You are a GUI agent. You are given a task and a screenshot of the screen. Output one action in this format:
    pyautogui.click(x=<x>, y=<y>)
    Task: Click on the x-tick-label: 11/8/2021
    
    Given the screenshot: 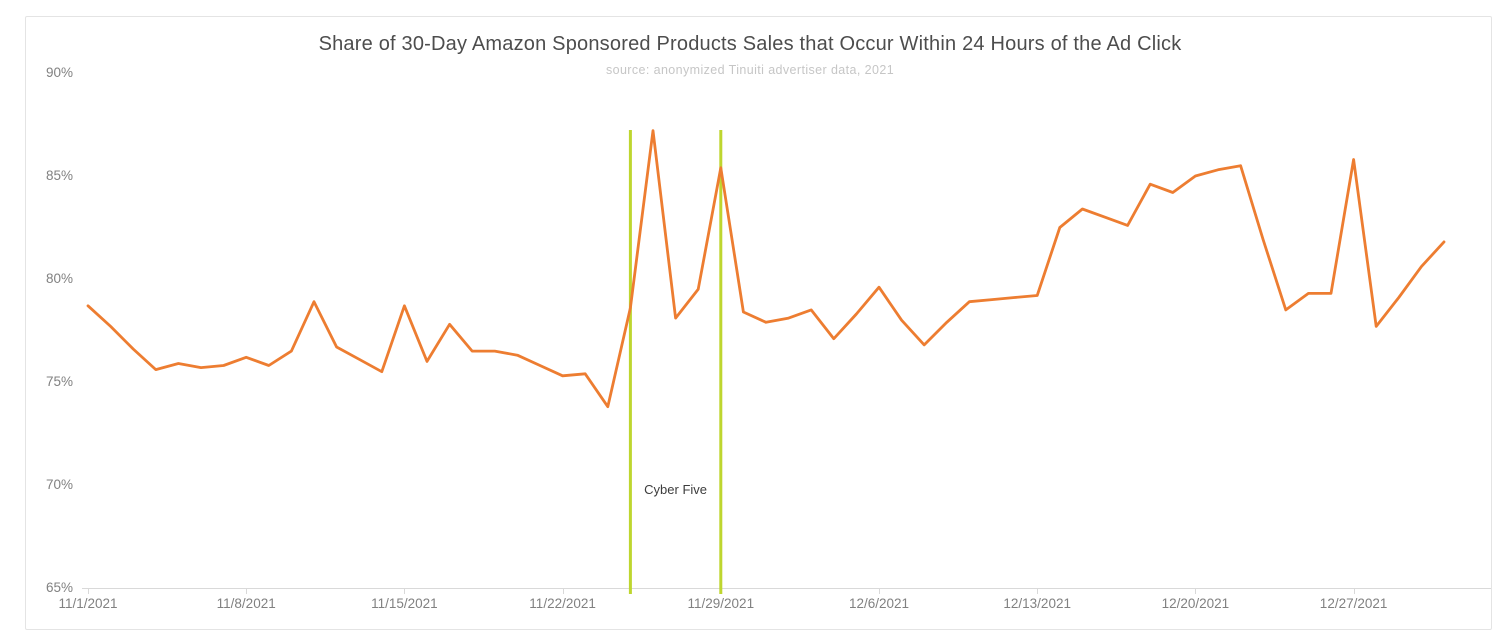 What is the action you would take?
    pyautogui.click(x=246, y=603)
    